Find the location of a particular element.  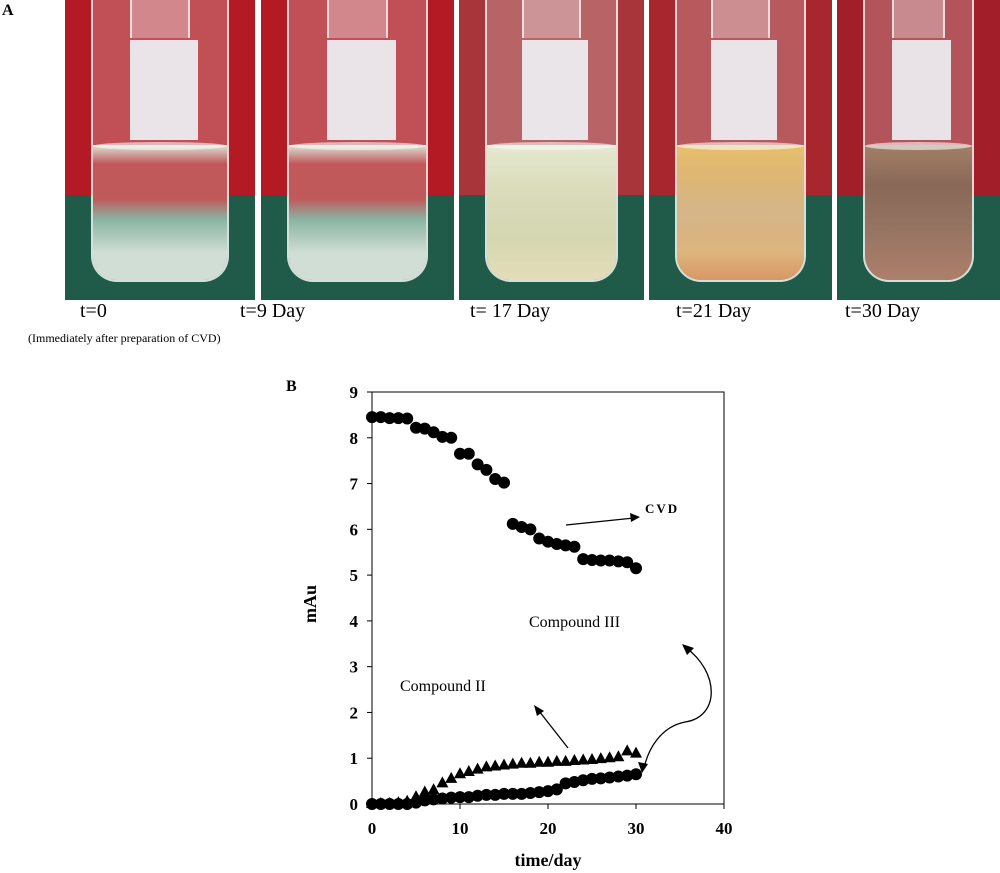

caption-day-17: t= 17 Day is located at coordinates (510, 311).